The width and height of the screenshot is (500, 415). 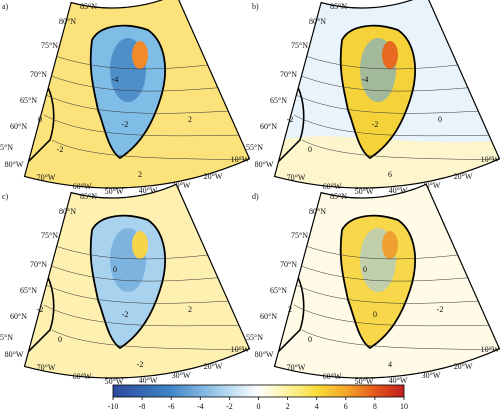 What do you see at coordinates (390, 364) in the screenshot?
I see `contour-label: 4` at bounding box center [390, 364].